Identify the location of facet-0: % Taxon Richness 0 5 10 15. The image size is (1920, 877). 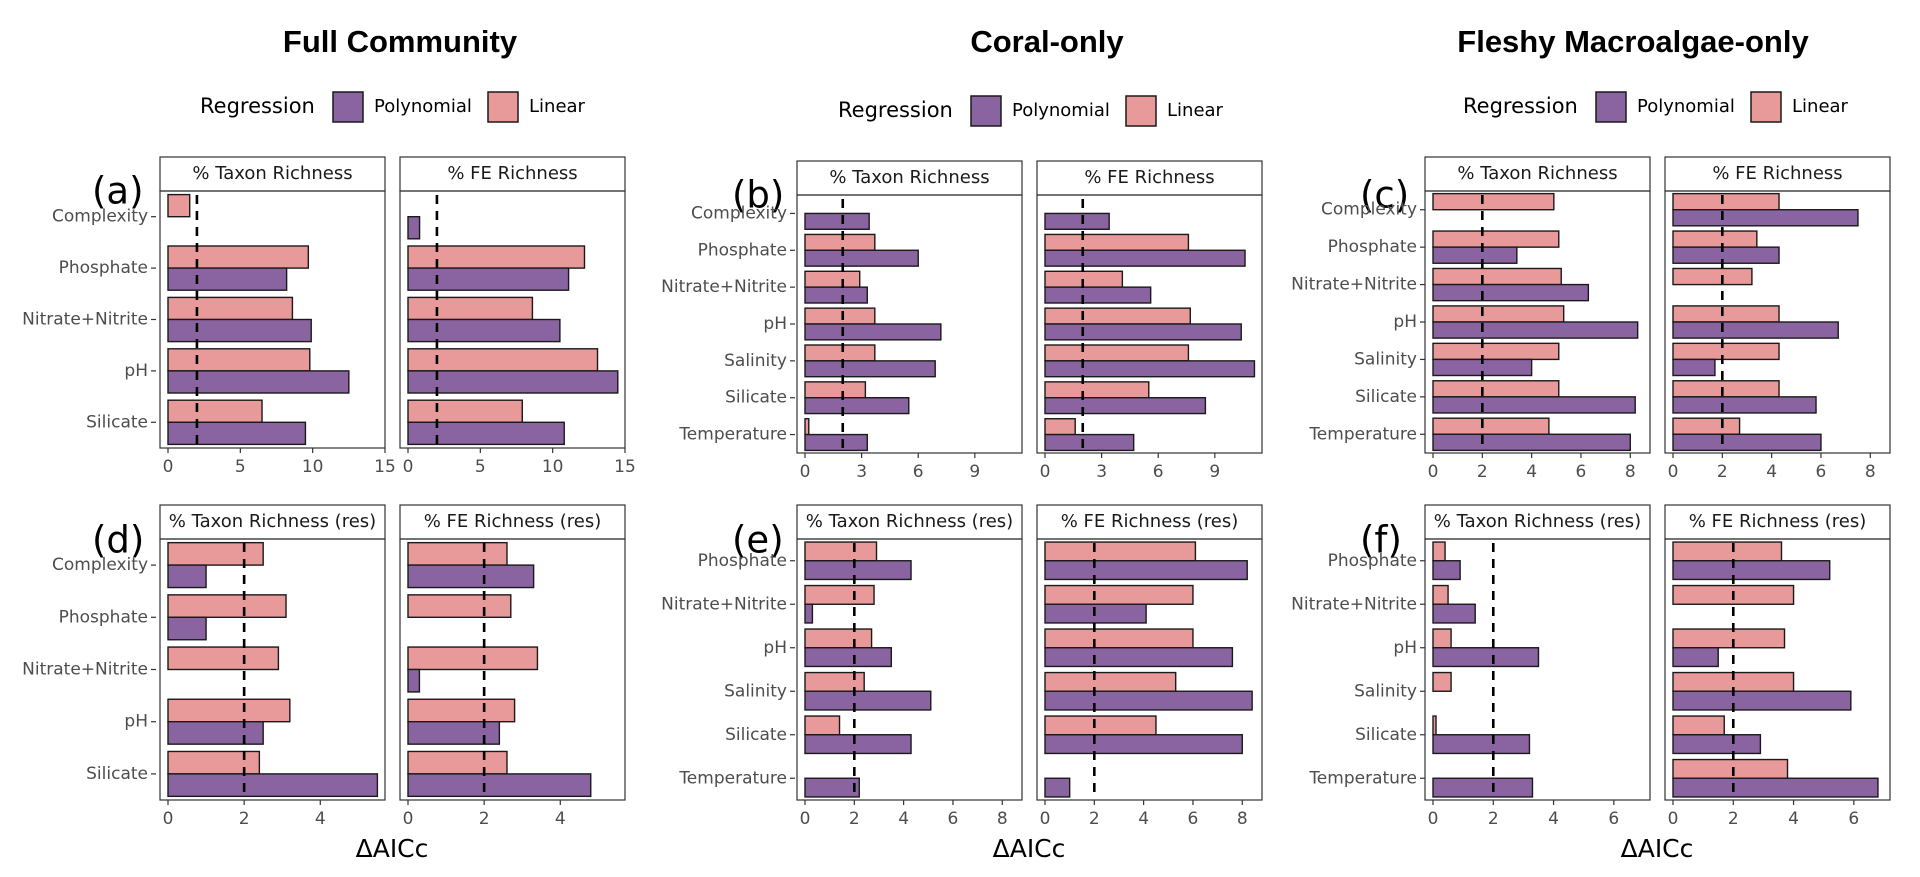
(277, 316).